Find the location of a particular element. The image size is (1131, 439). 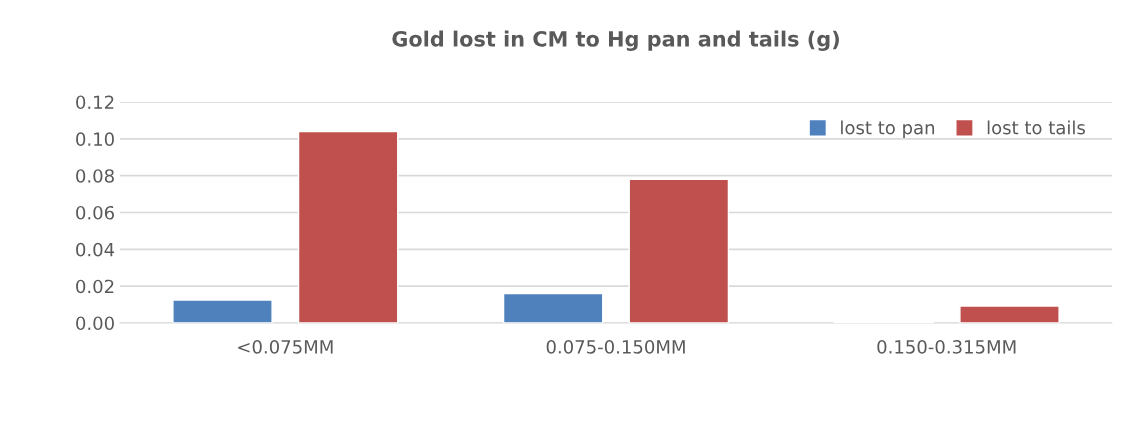

x-tick-label: 0.075-0.150MM is located at coordinates (615, 346).